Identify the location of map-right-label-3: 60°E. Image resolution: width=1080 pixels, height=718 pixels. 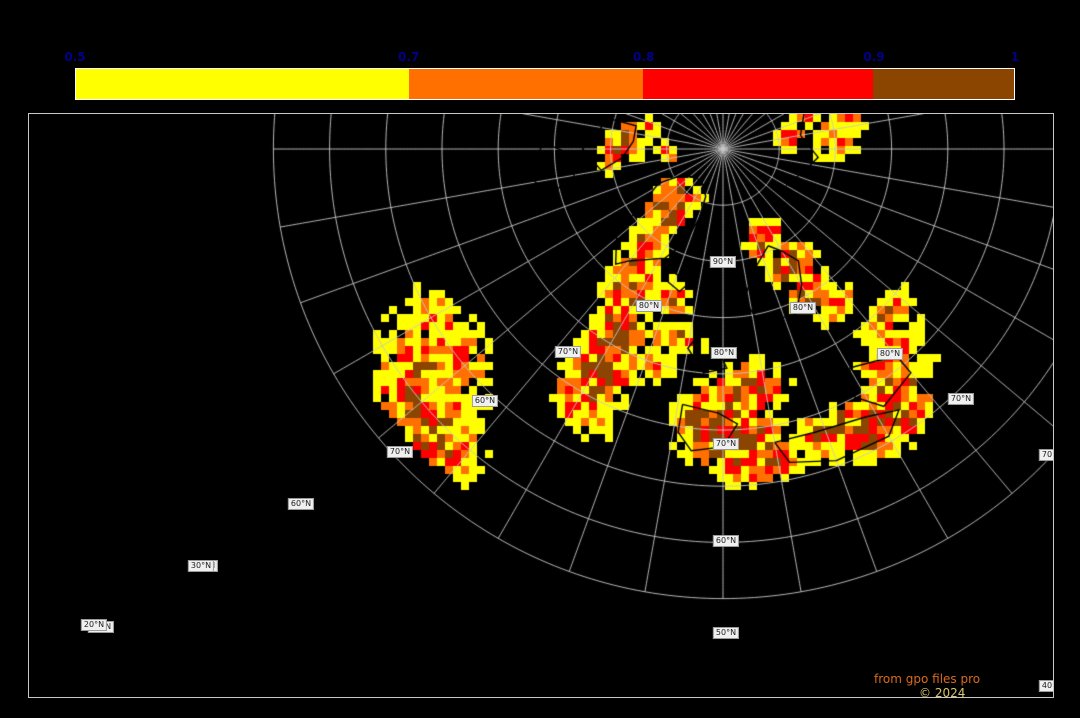
(1053, 464).